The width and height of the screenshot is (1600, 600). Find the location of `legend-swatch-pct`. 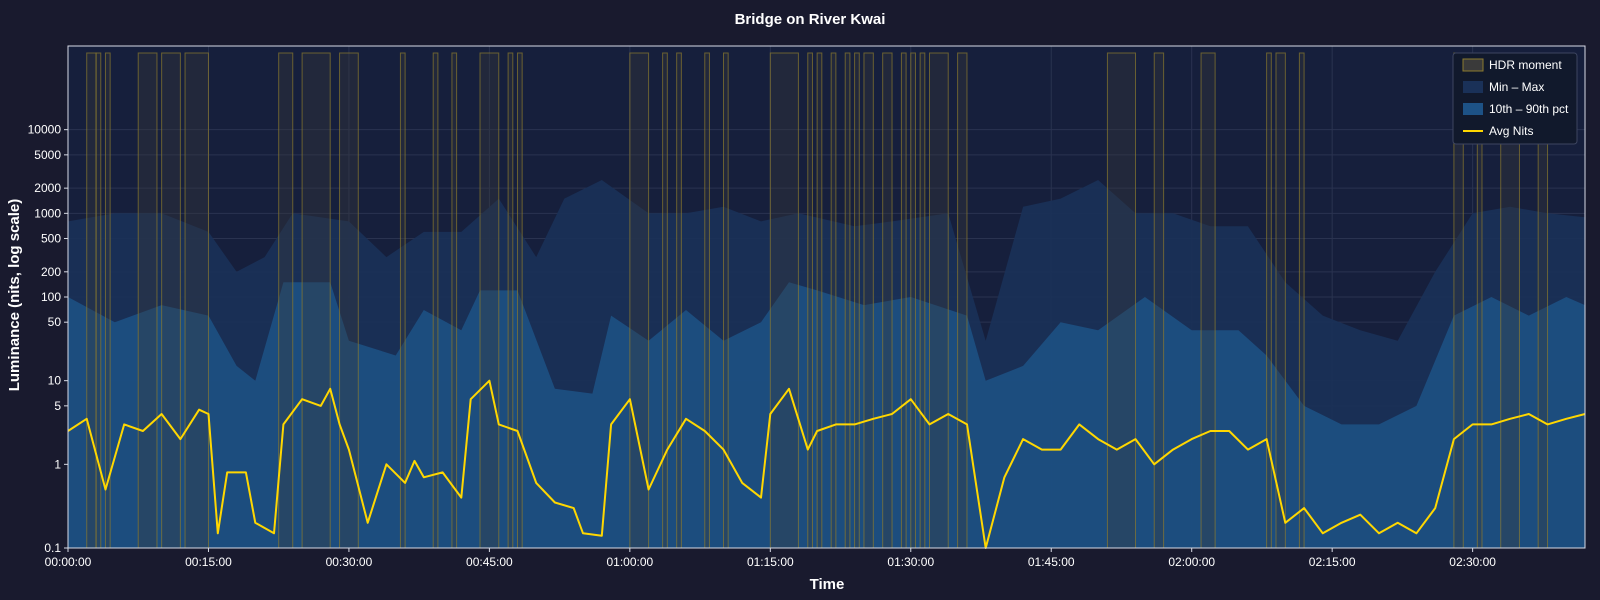

legend-swatch-pct is located at coordinates (1473, 109).